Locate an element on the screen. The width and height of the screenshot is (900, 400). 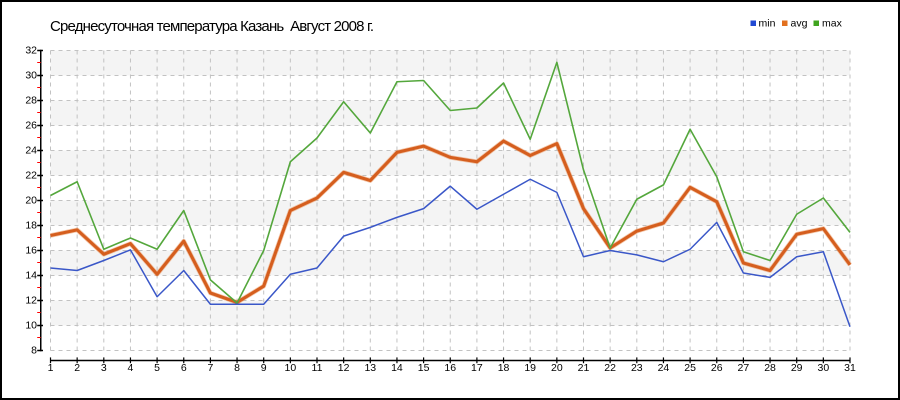
svg-text: 3 is located at coordinates (104, 368).